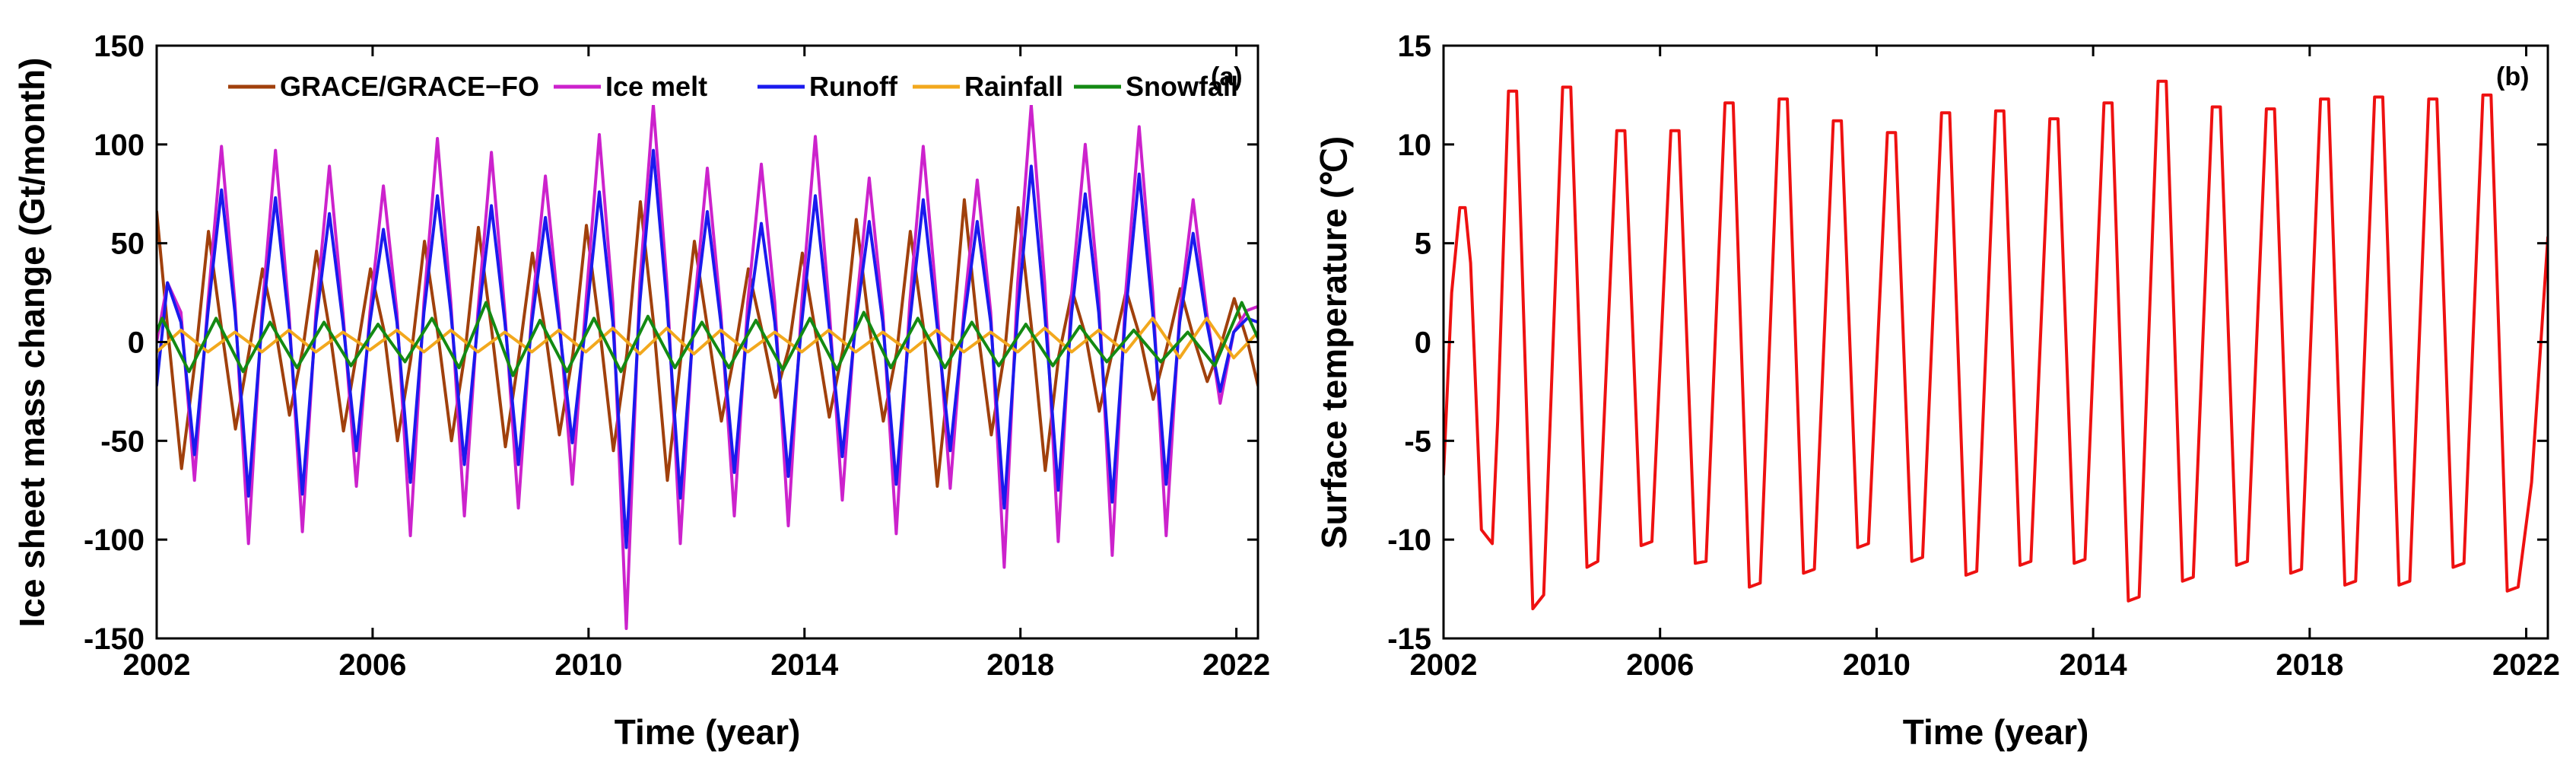 This screenshot has height=767, width=2576. What do you see at coordinates (1020, 665) in the screenshot?
I see `panel-a-x-tick-label: 2018` at bounding box center [1020, 665].